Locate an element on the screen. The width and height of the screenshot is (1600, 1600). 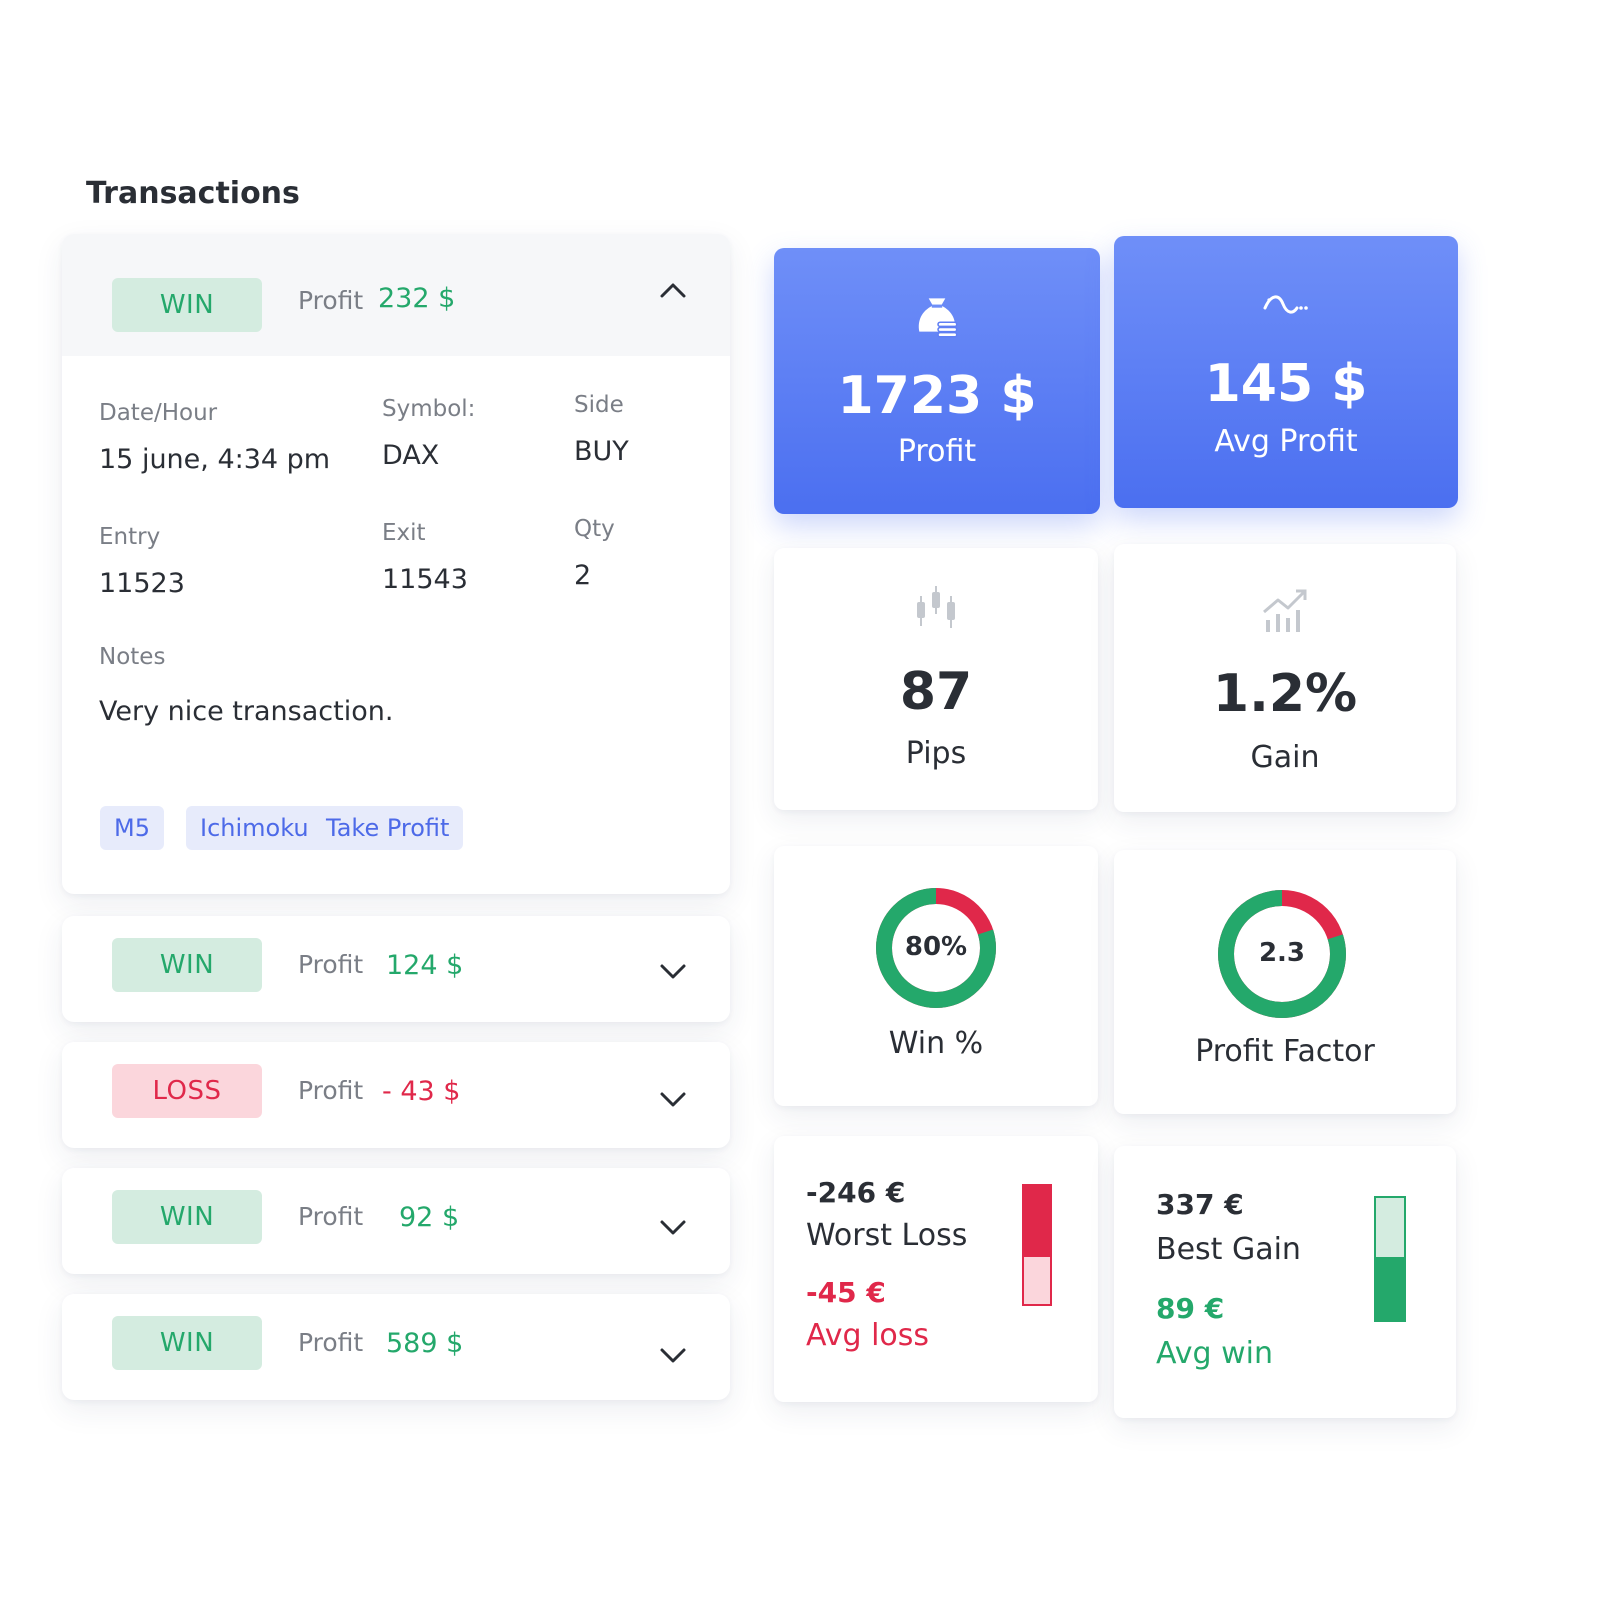
profit-factor-label: Profit Factor is located at coordinates (1285, 1051).